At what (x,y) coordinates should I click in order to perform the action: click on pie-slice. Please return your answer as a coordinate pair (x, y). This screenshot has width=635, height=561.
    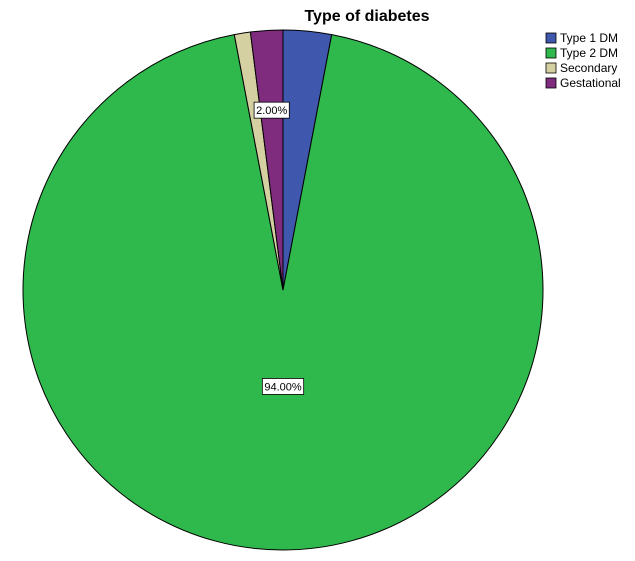
    Looking at the image, I should click on (266, 160).